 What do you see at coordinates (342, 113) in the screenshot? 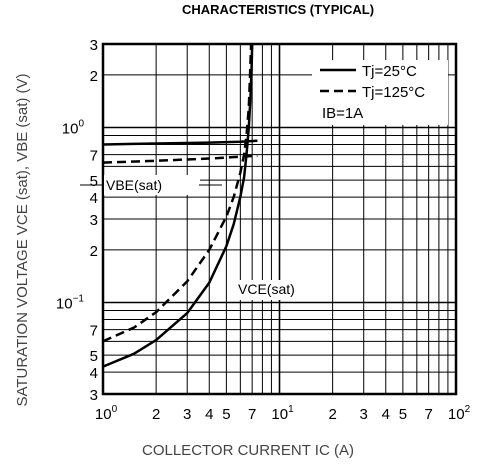
I see `legend-condition: IB=1A` at bounding box center [342, 113].